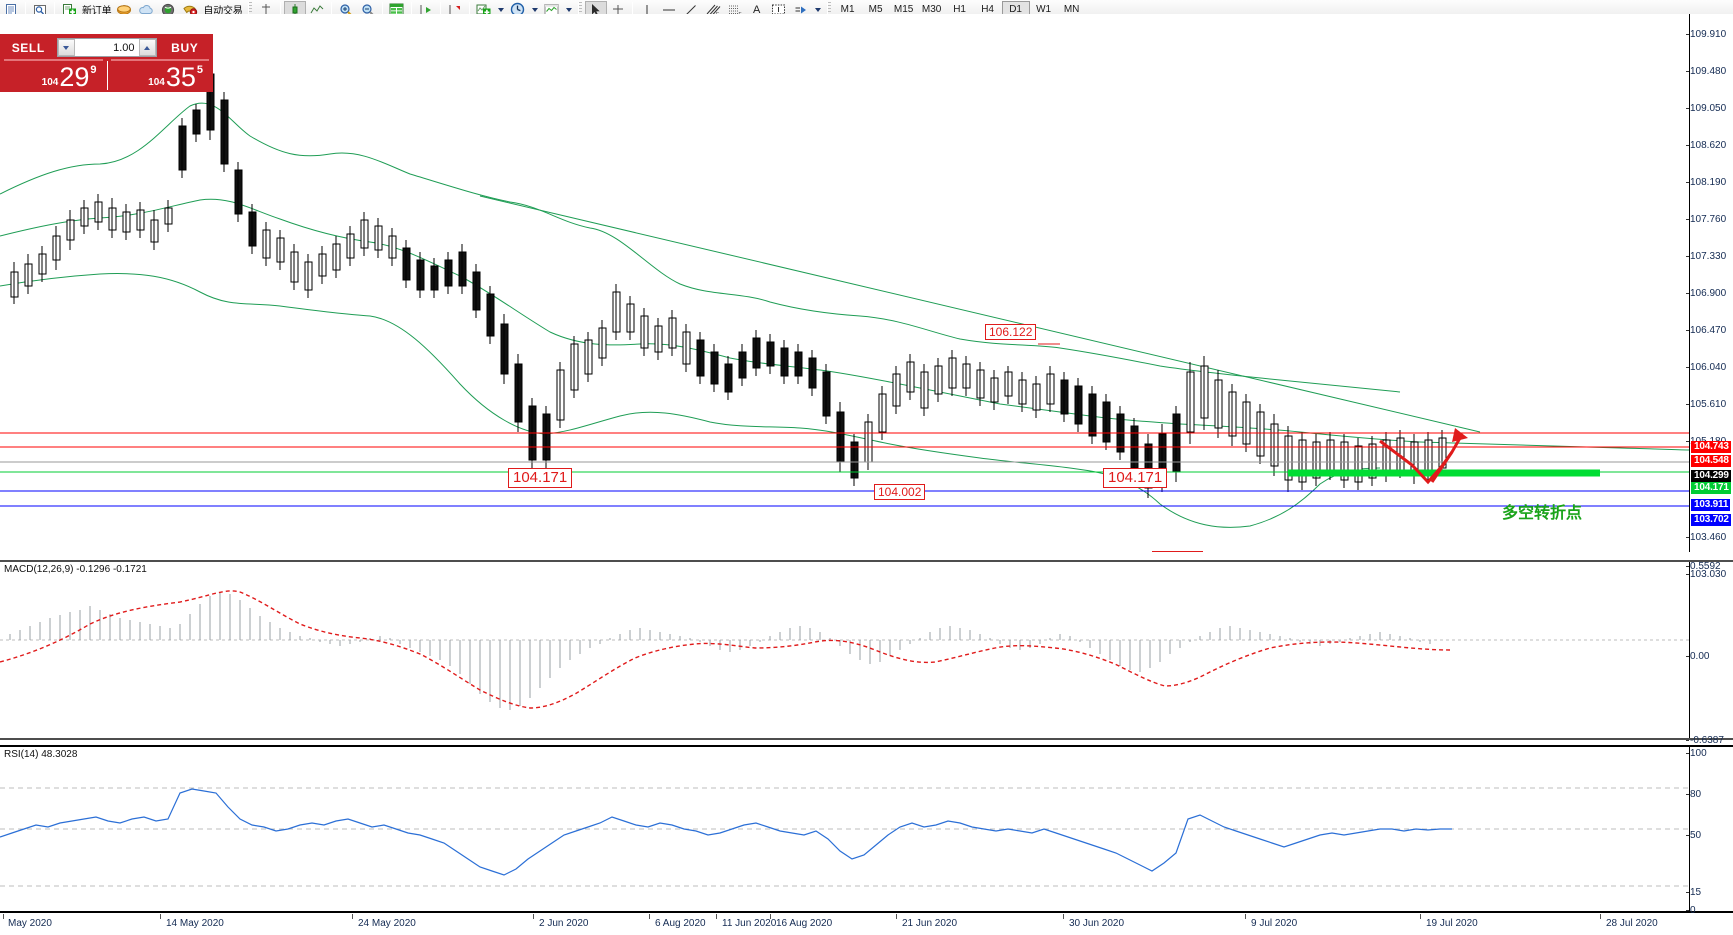 This screenshot has width=1733, height=935. I want to click on timeframe-m5: M5, so click(875, 9).